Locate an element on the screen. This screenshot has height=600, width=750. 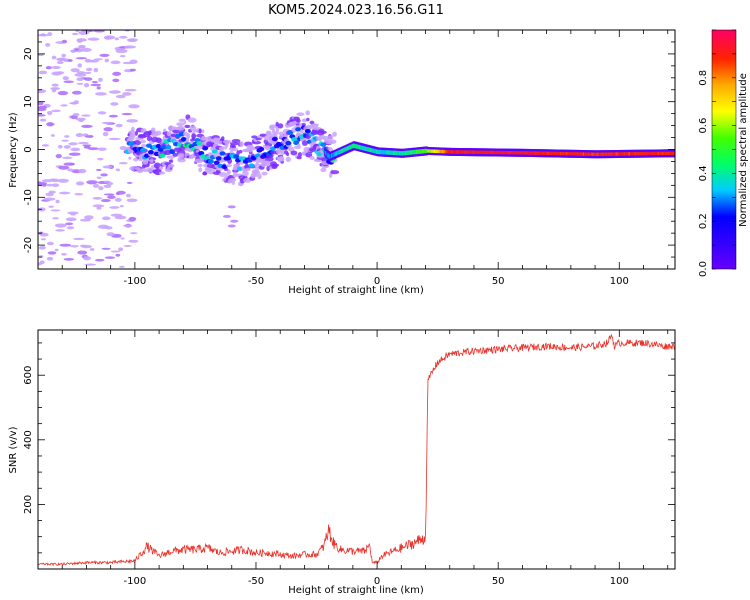
y-tick-label: 200 is located at coordinates (28, 504).